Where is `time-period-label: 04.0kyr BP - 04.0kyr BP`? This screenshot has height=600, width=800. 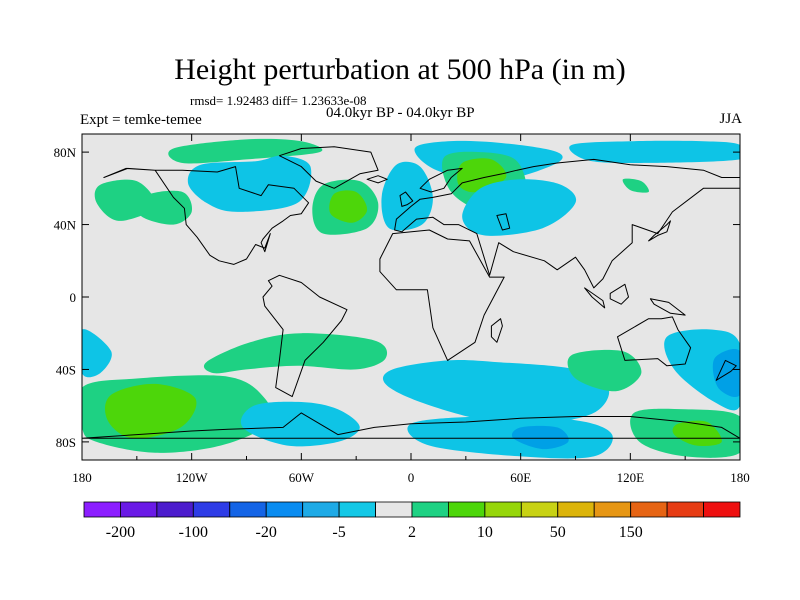
time-period-label: 04.0kyr BP - 04.0kyr BP is located at coordinates (400, 113).